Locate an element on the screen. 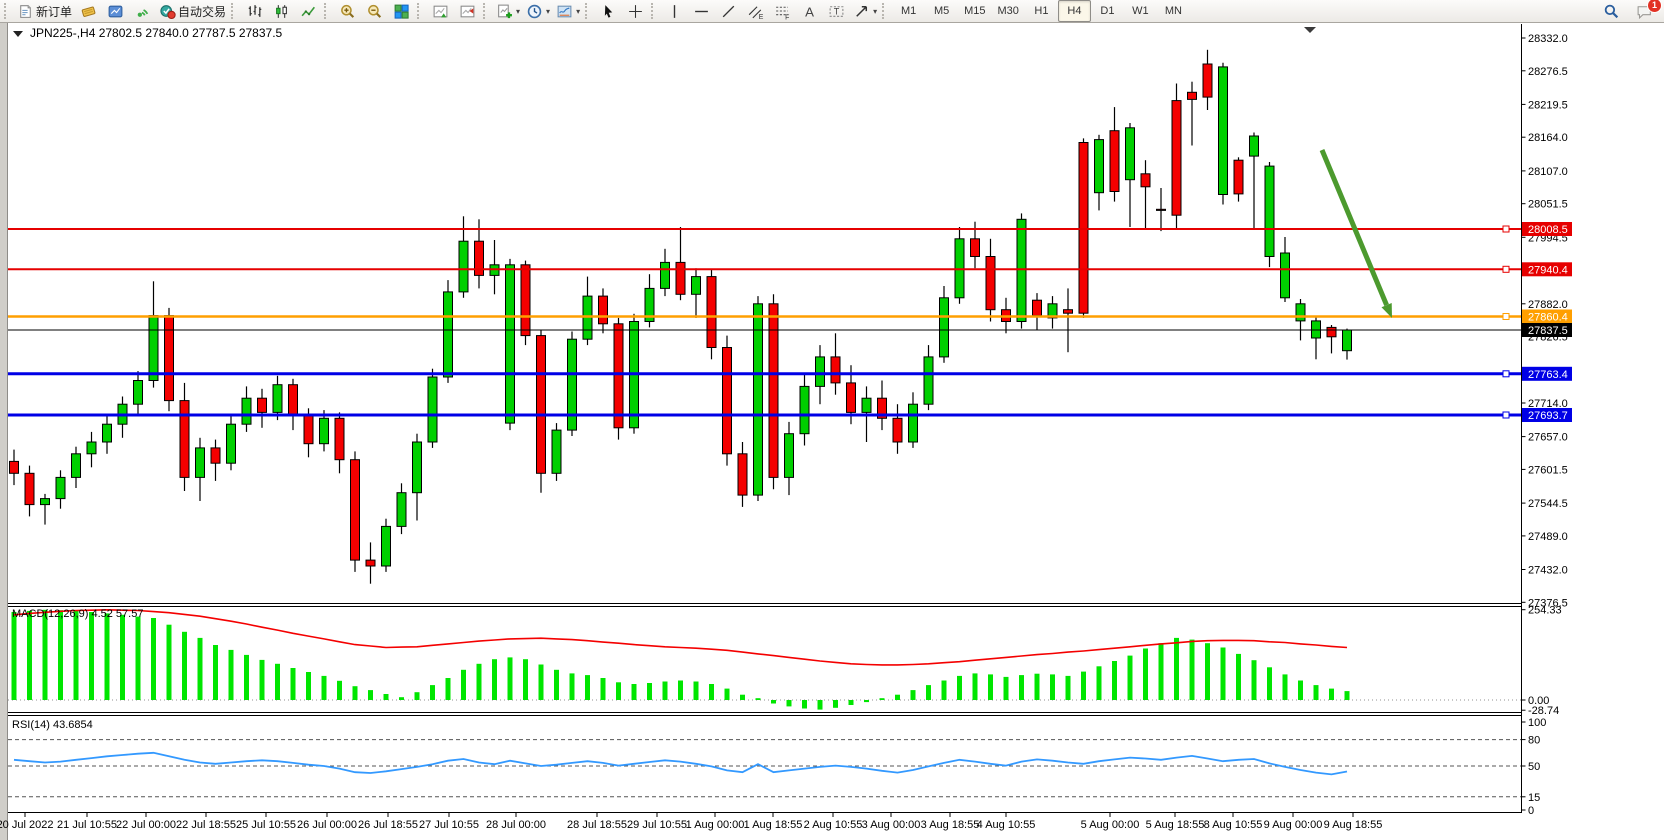  hline-button is located at coordinates (701, 11).